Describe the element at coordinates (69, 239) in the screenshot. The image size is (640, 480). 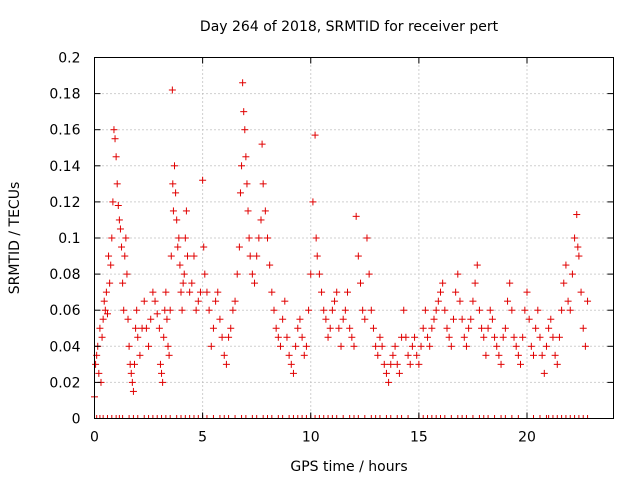
I see `y-tick-label: 0.1` at that location.